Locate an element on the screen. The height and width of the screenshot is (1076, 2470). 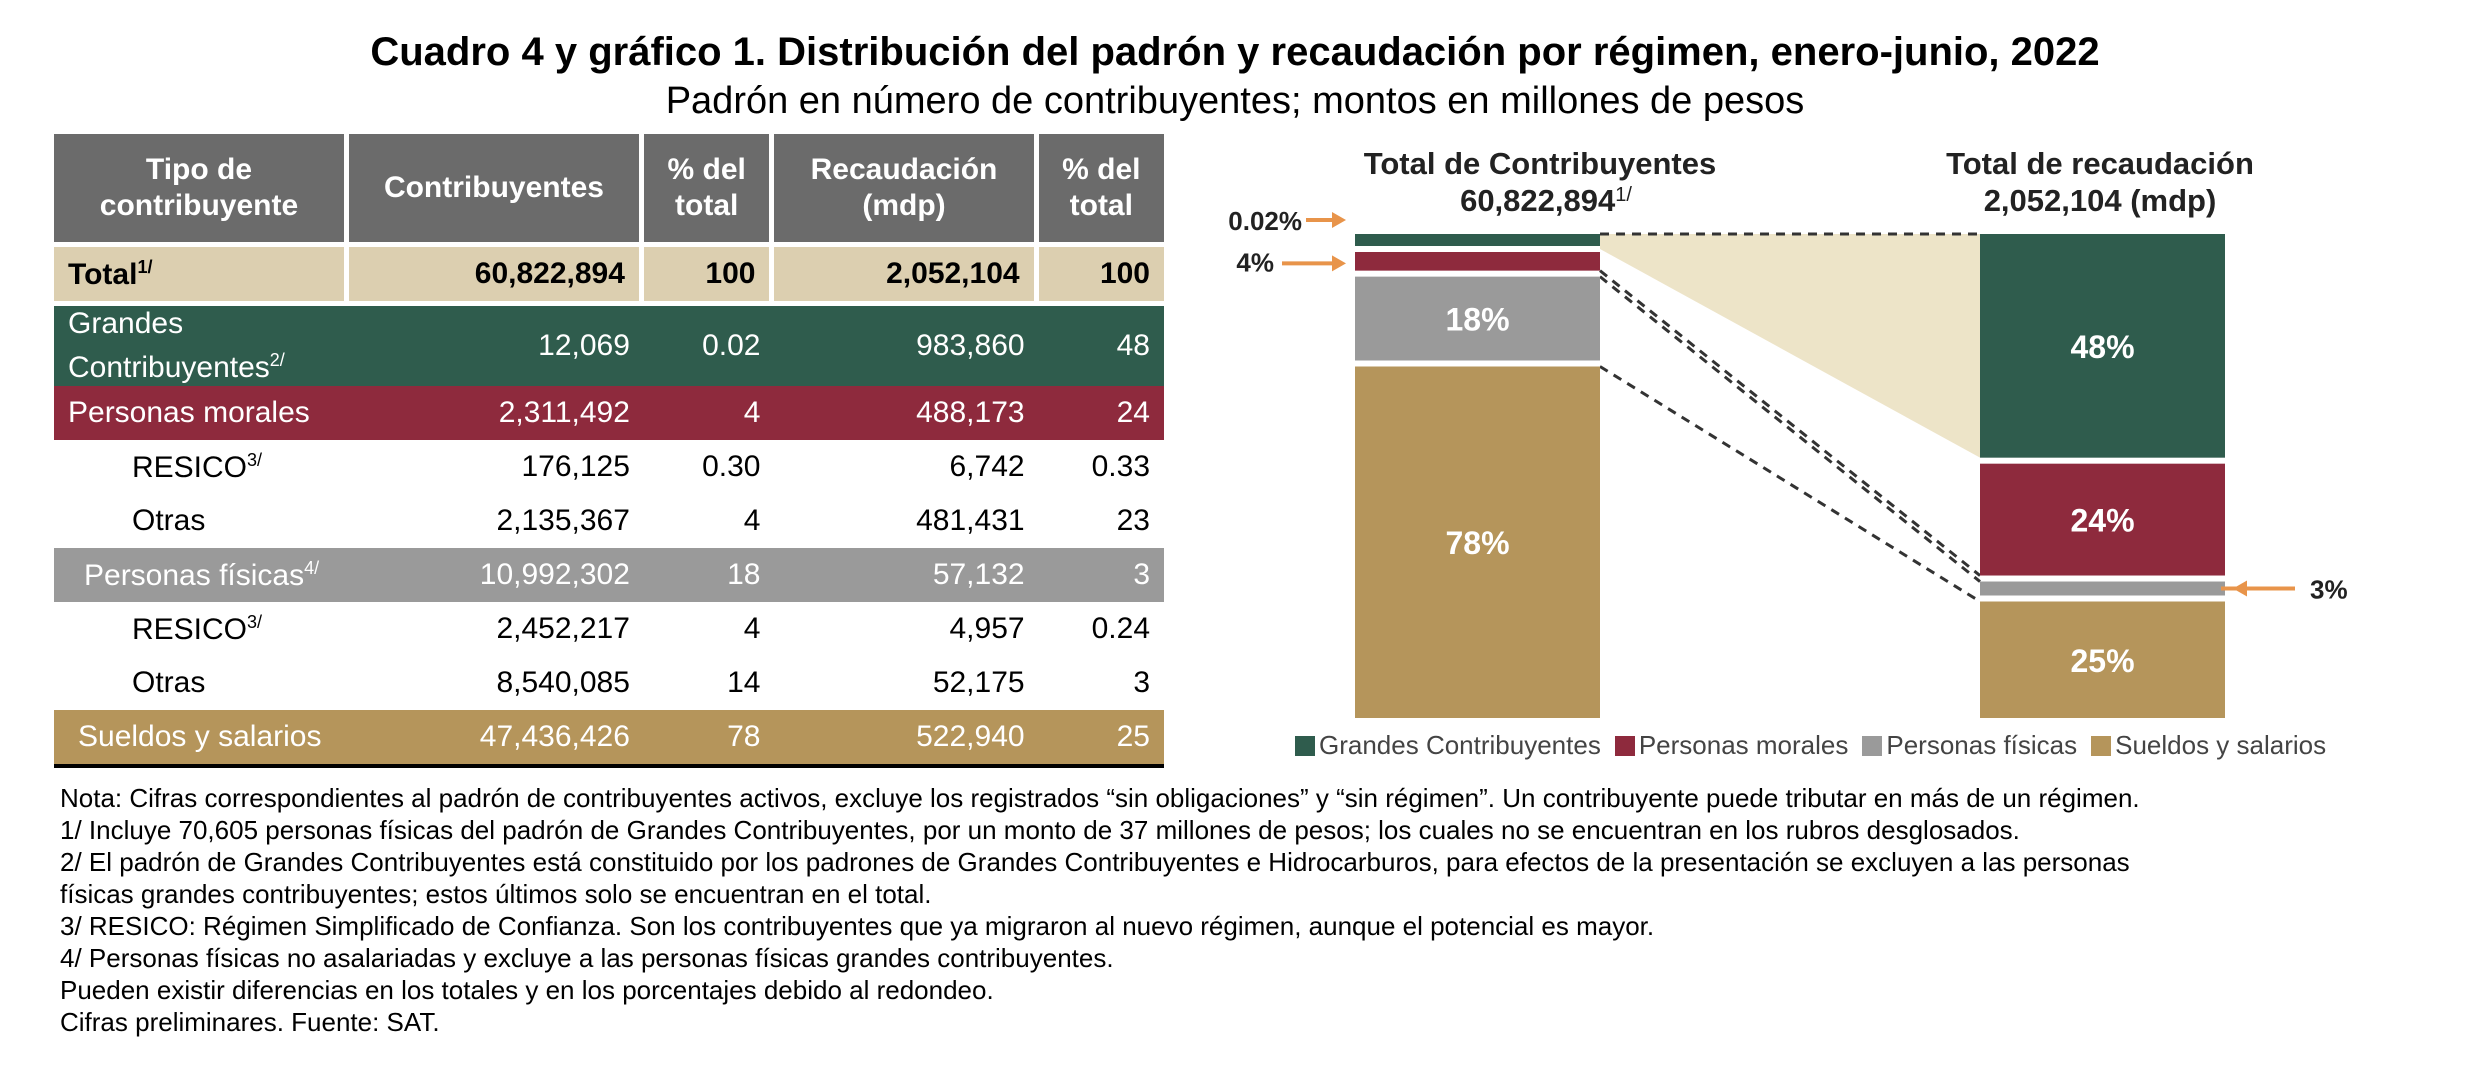
header-pct-contrib-line2: total is located at coordinates (707, 205).